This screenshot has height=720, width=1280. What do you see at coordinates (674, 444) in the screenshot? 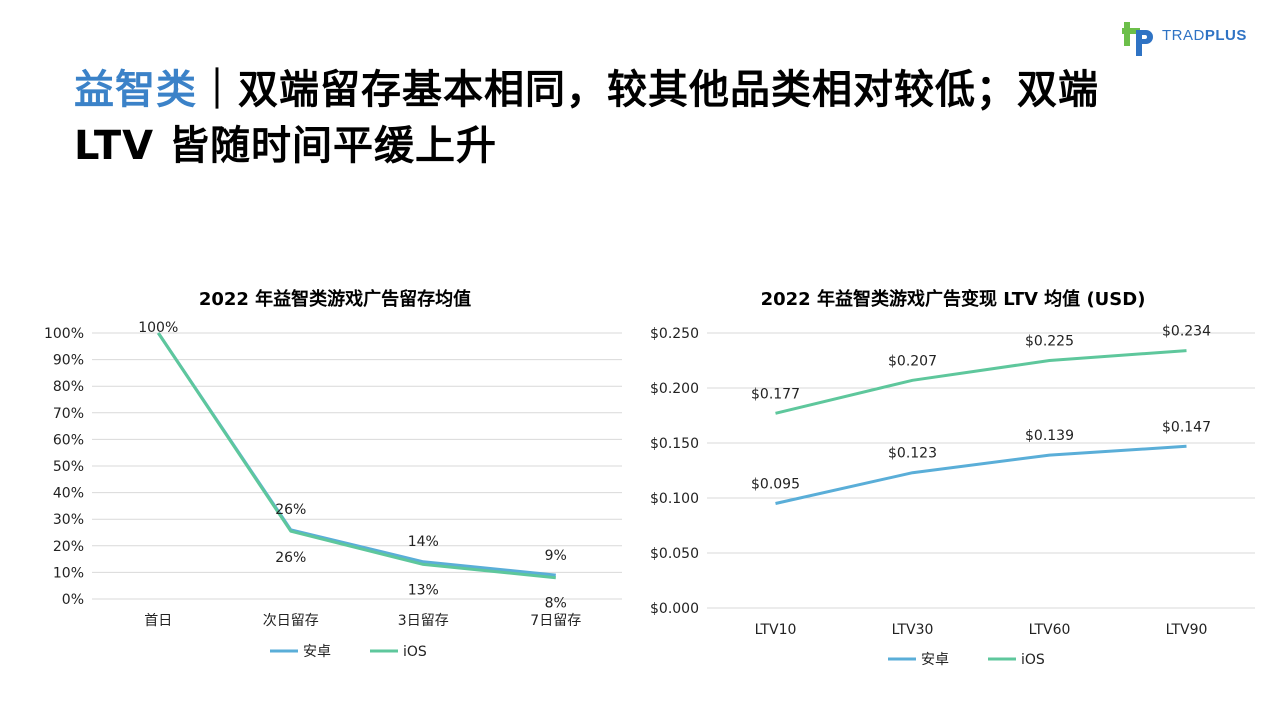
I see `ltv-y-tick-label: $0.150` at bounding box center [674, 444].